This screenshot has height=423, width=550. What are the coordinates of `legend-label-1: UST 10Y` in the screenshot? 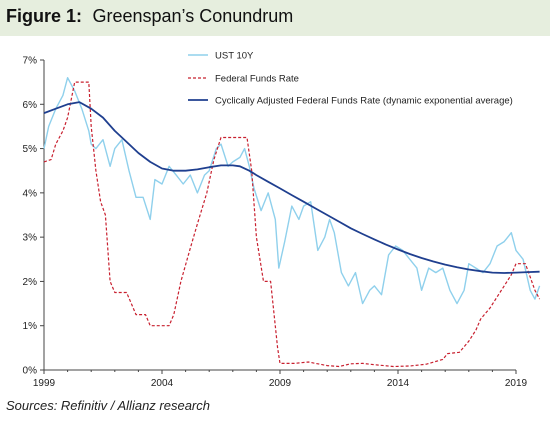 It's located at (234, 56).